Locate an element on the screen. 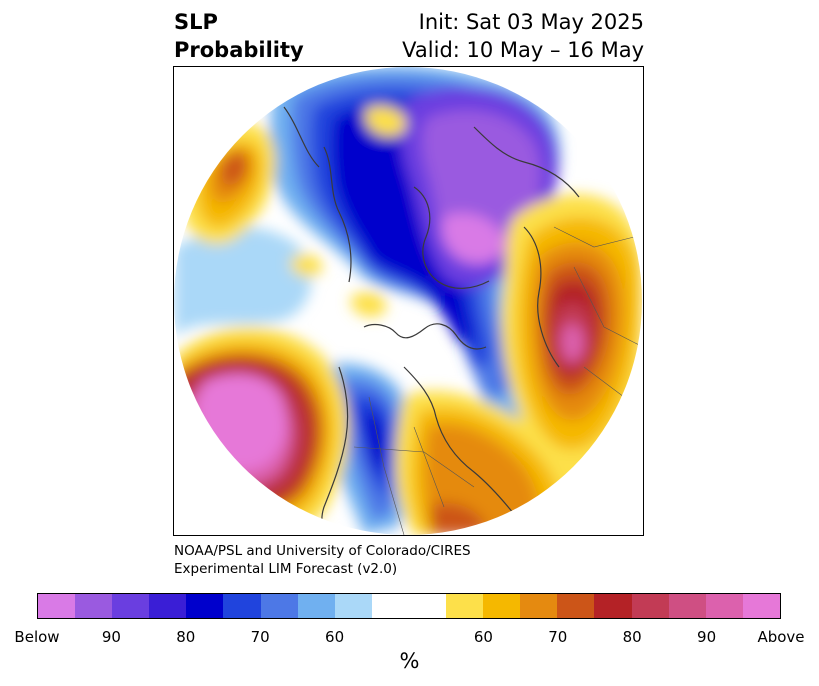 The width and height of the screenshot is (819, 686). valid-dates: Valid: 10 May – 16 May is located at coordinates (523, 50).